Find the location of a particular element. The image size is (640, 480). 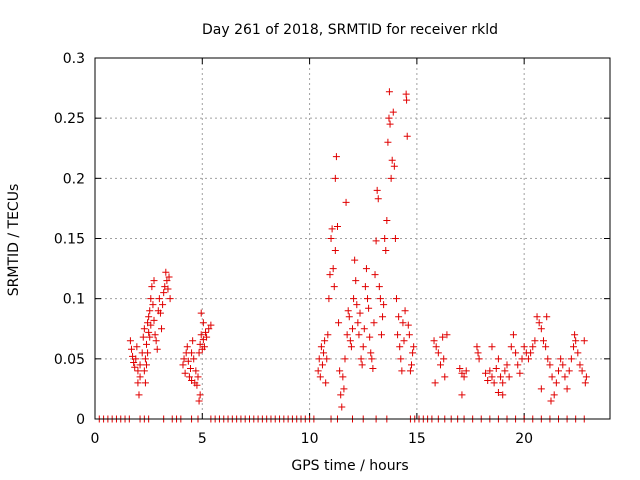

y-axis-label: SRMTID / TECUs is located at coordinates (14, 240).